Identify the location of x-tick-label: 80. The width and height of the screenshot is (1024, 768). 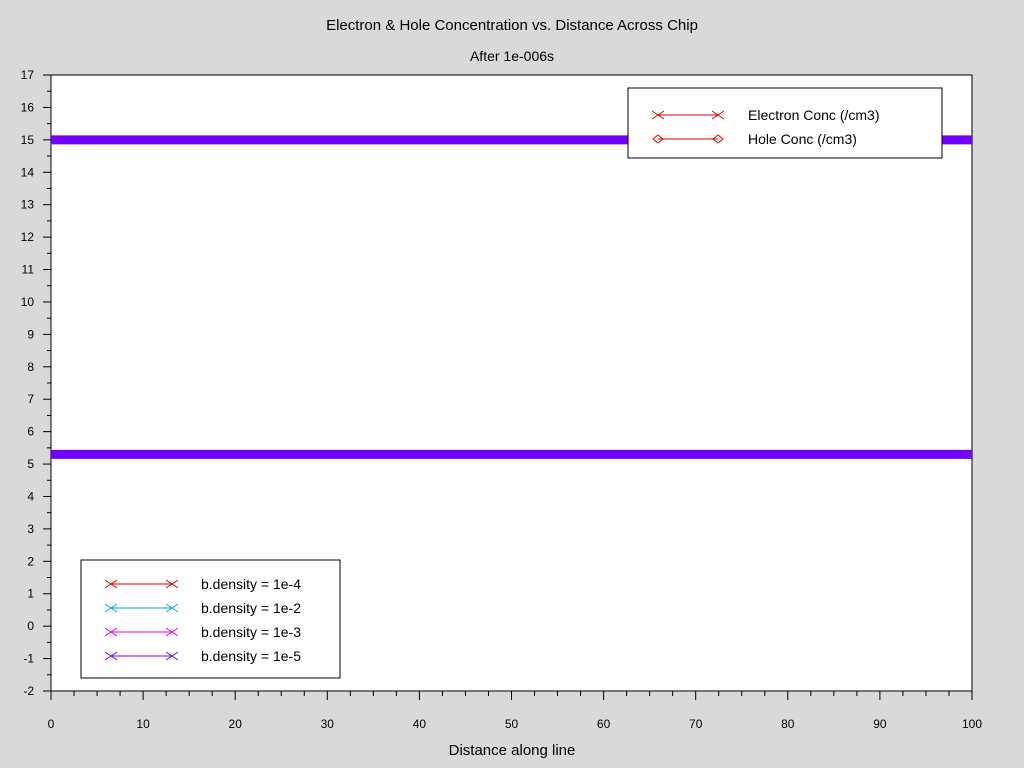
(788, 724).